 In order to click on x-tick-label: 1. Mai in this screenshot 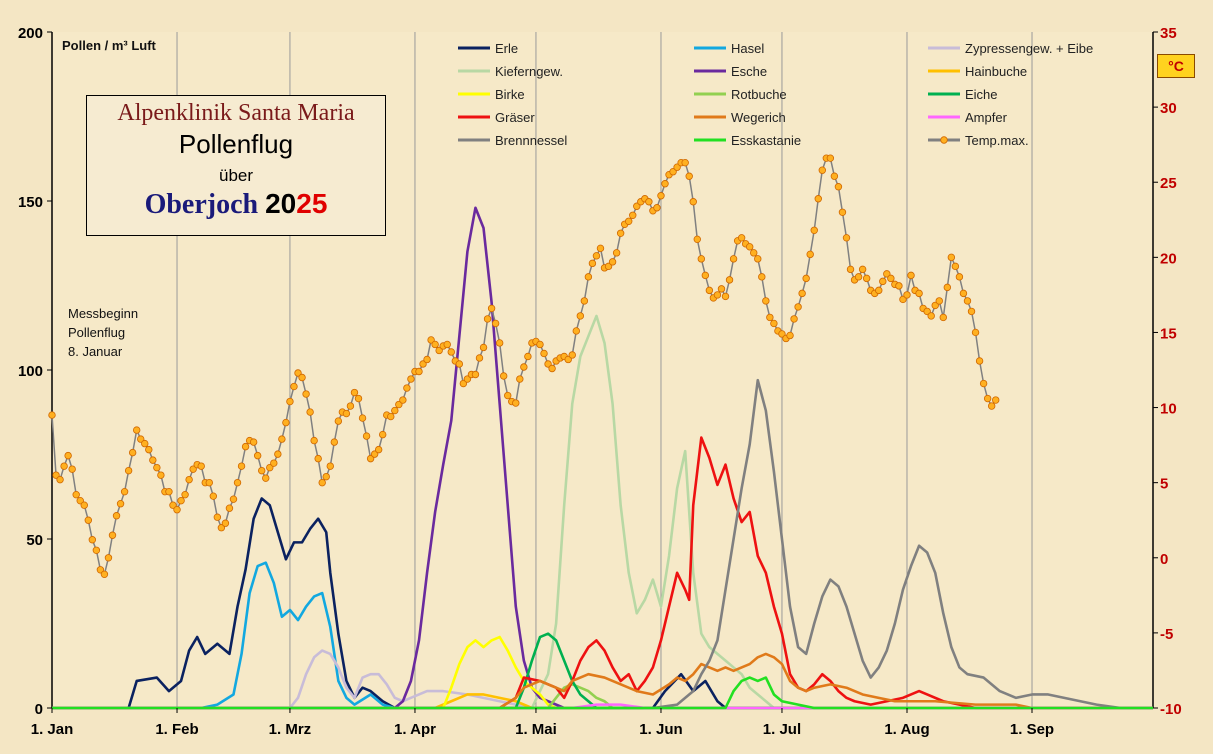, I will do `click(536, 729)`.